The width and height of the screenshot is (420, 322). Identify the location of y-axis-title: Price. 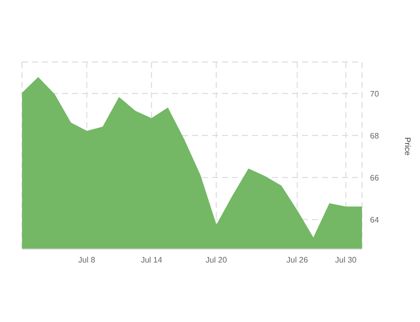
(407, 146).